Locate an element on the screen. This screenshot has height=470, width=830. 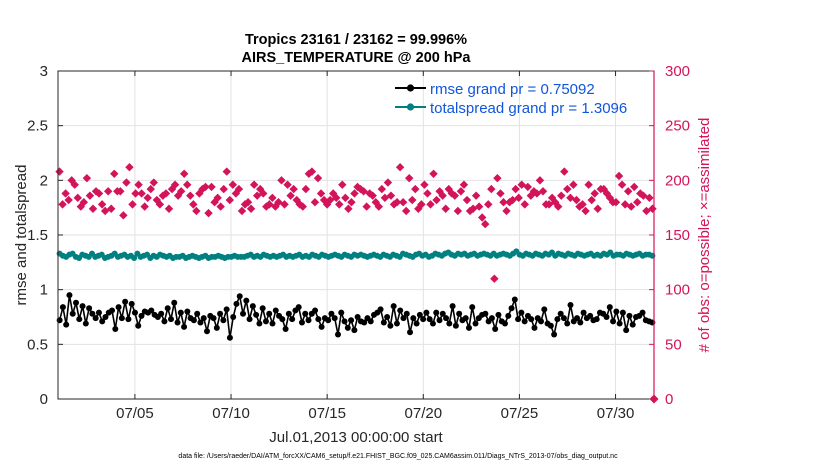
x-tick-label: 07/15 is located at coordinates (327, 413).